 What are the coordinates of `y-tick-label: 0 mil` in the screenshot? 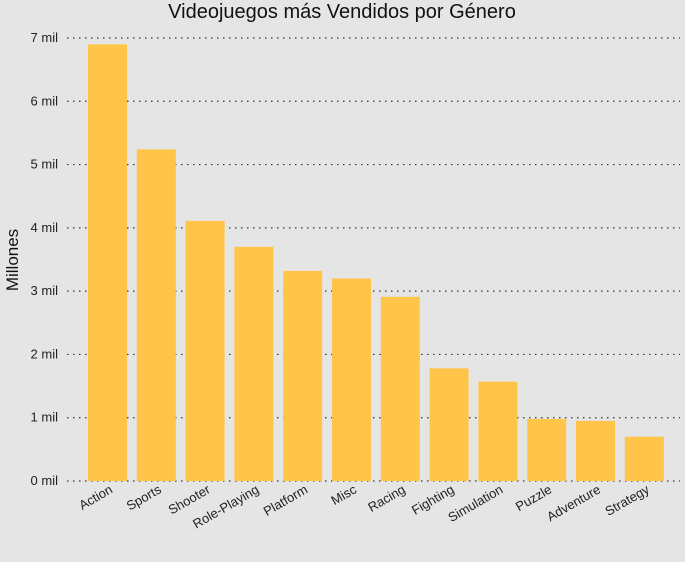 It's located at (45, 480).